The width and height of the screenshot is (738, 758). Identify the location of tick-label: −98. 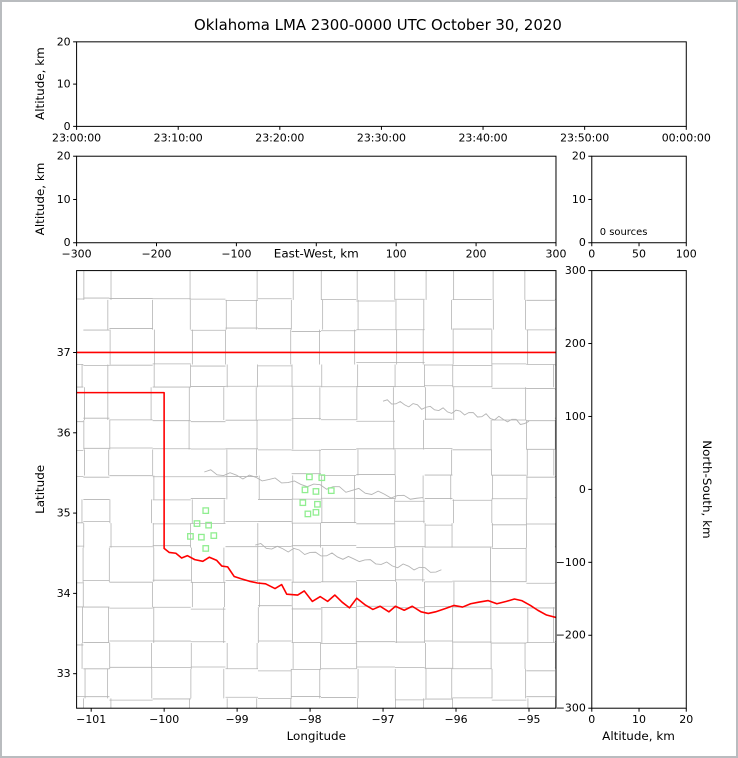
(310, 719).